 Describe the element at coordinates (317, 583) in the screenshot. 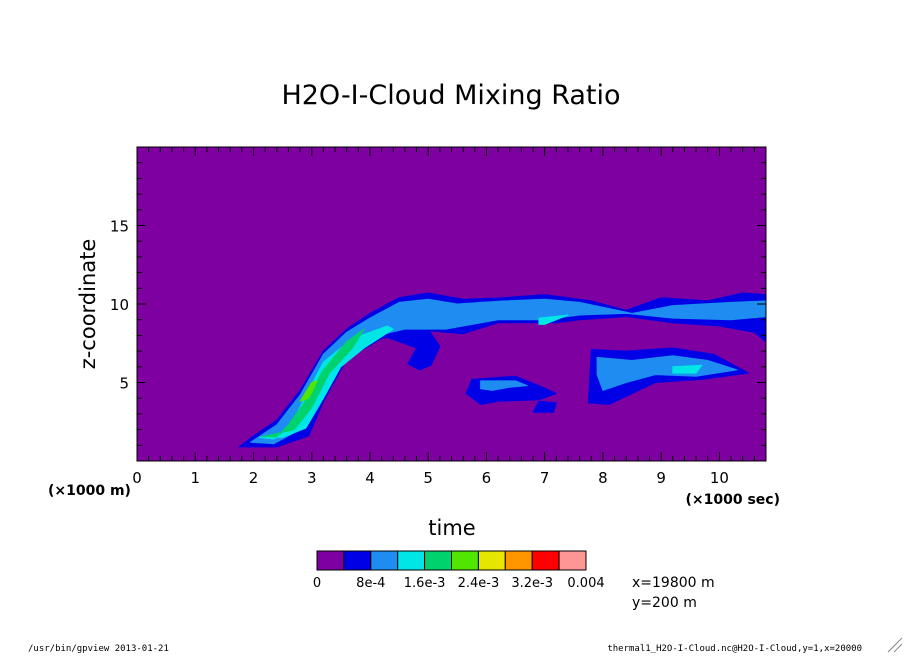

I see `colorbar-label: 0` at that location.